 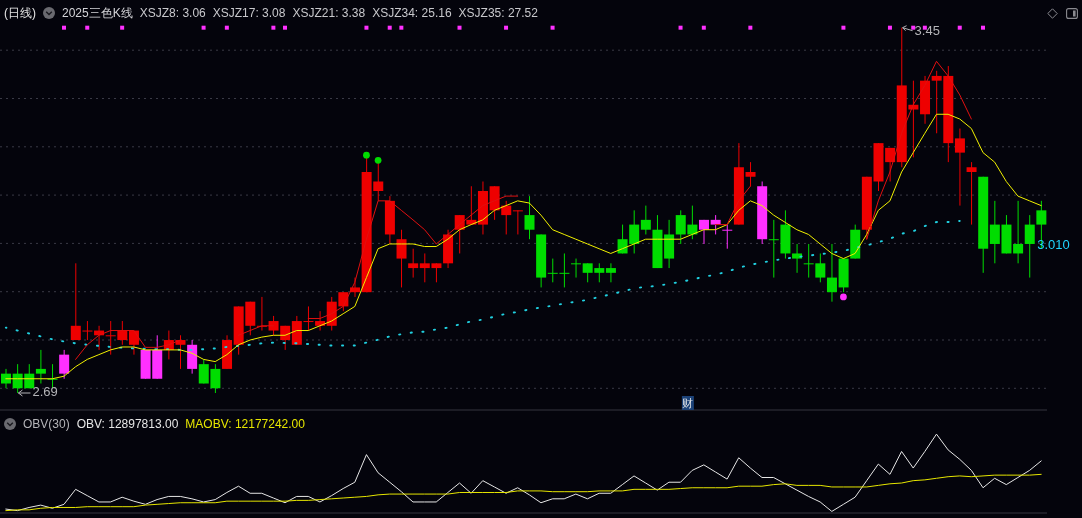 I want to click on text: OBV: 12897813.00, so click(x=127, y=424).